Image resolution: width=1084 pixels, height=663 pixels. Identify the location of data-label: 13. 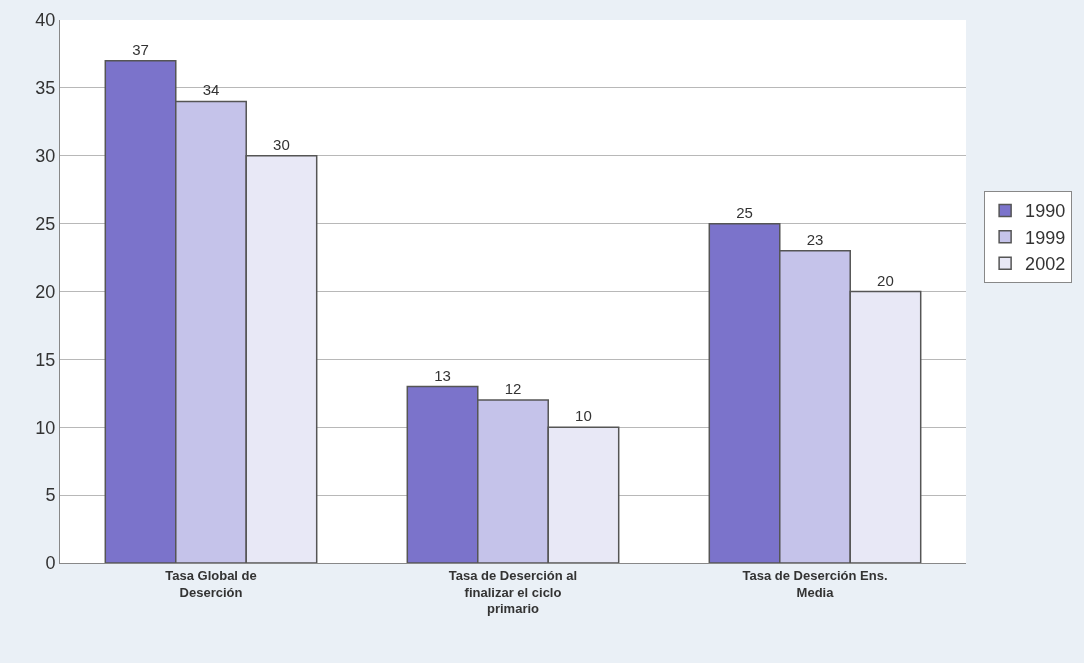
(442, 375).